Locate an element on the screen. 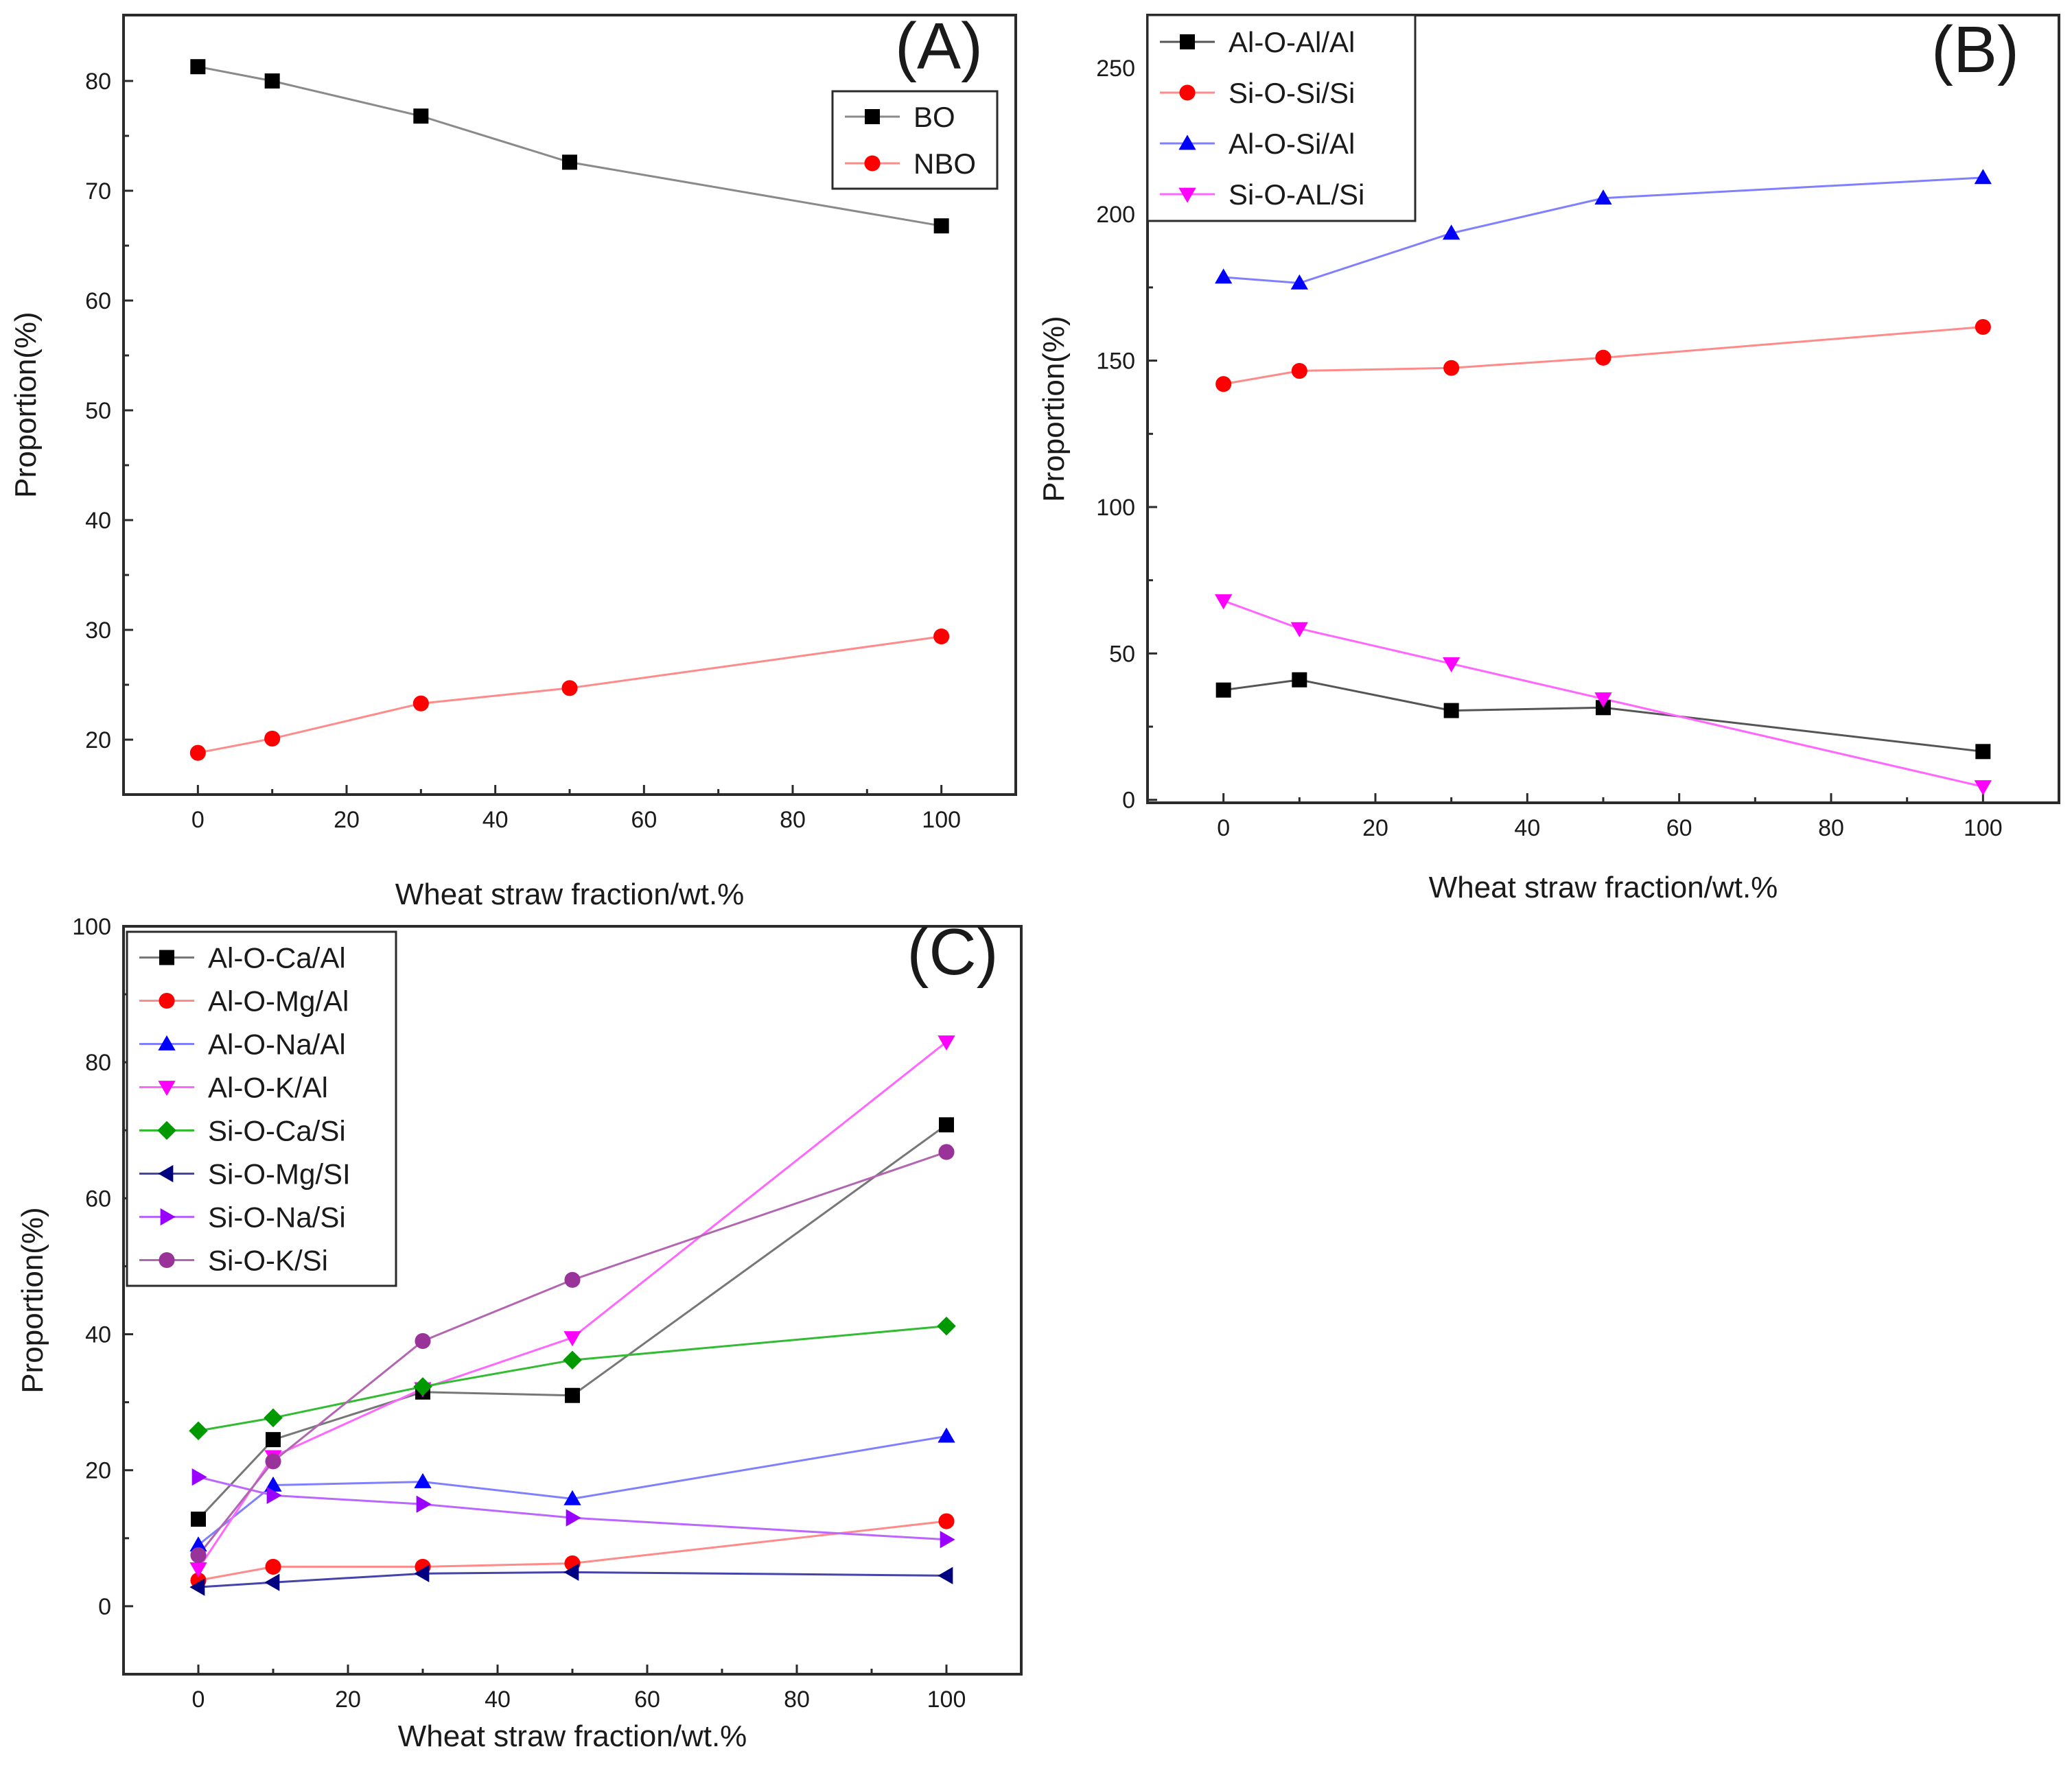 Image resolution: width=2072 pixels, height=1773 pixels. chart-0-legend-box is located at coordinates (915, 140).